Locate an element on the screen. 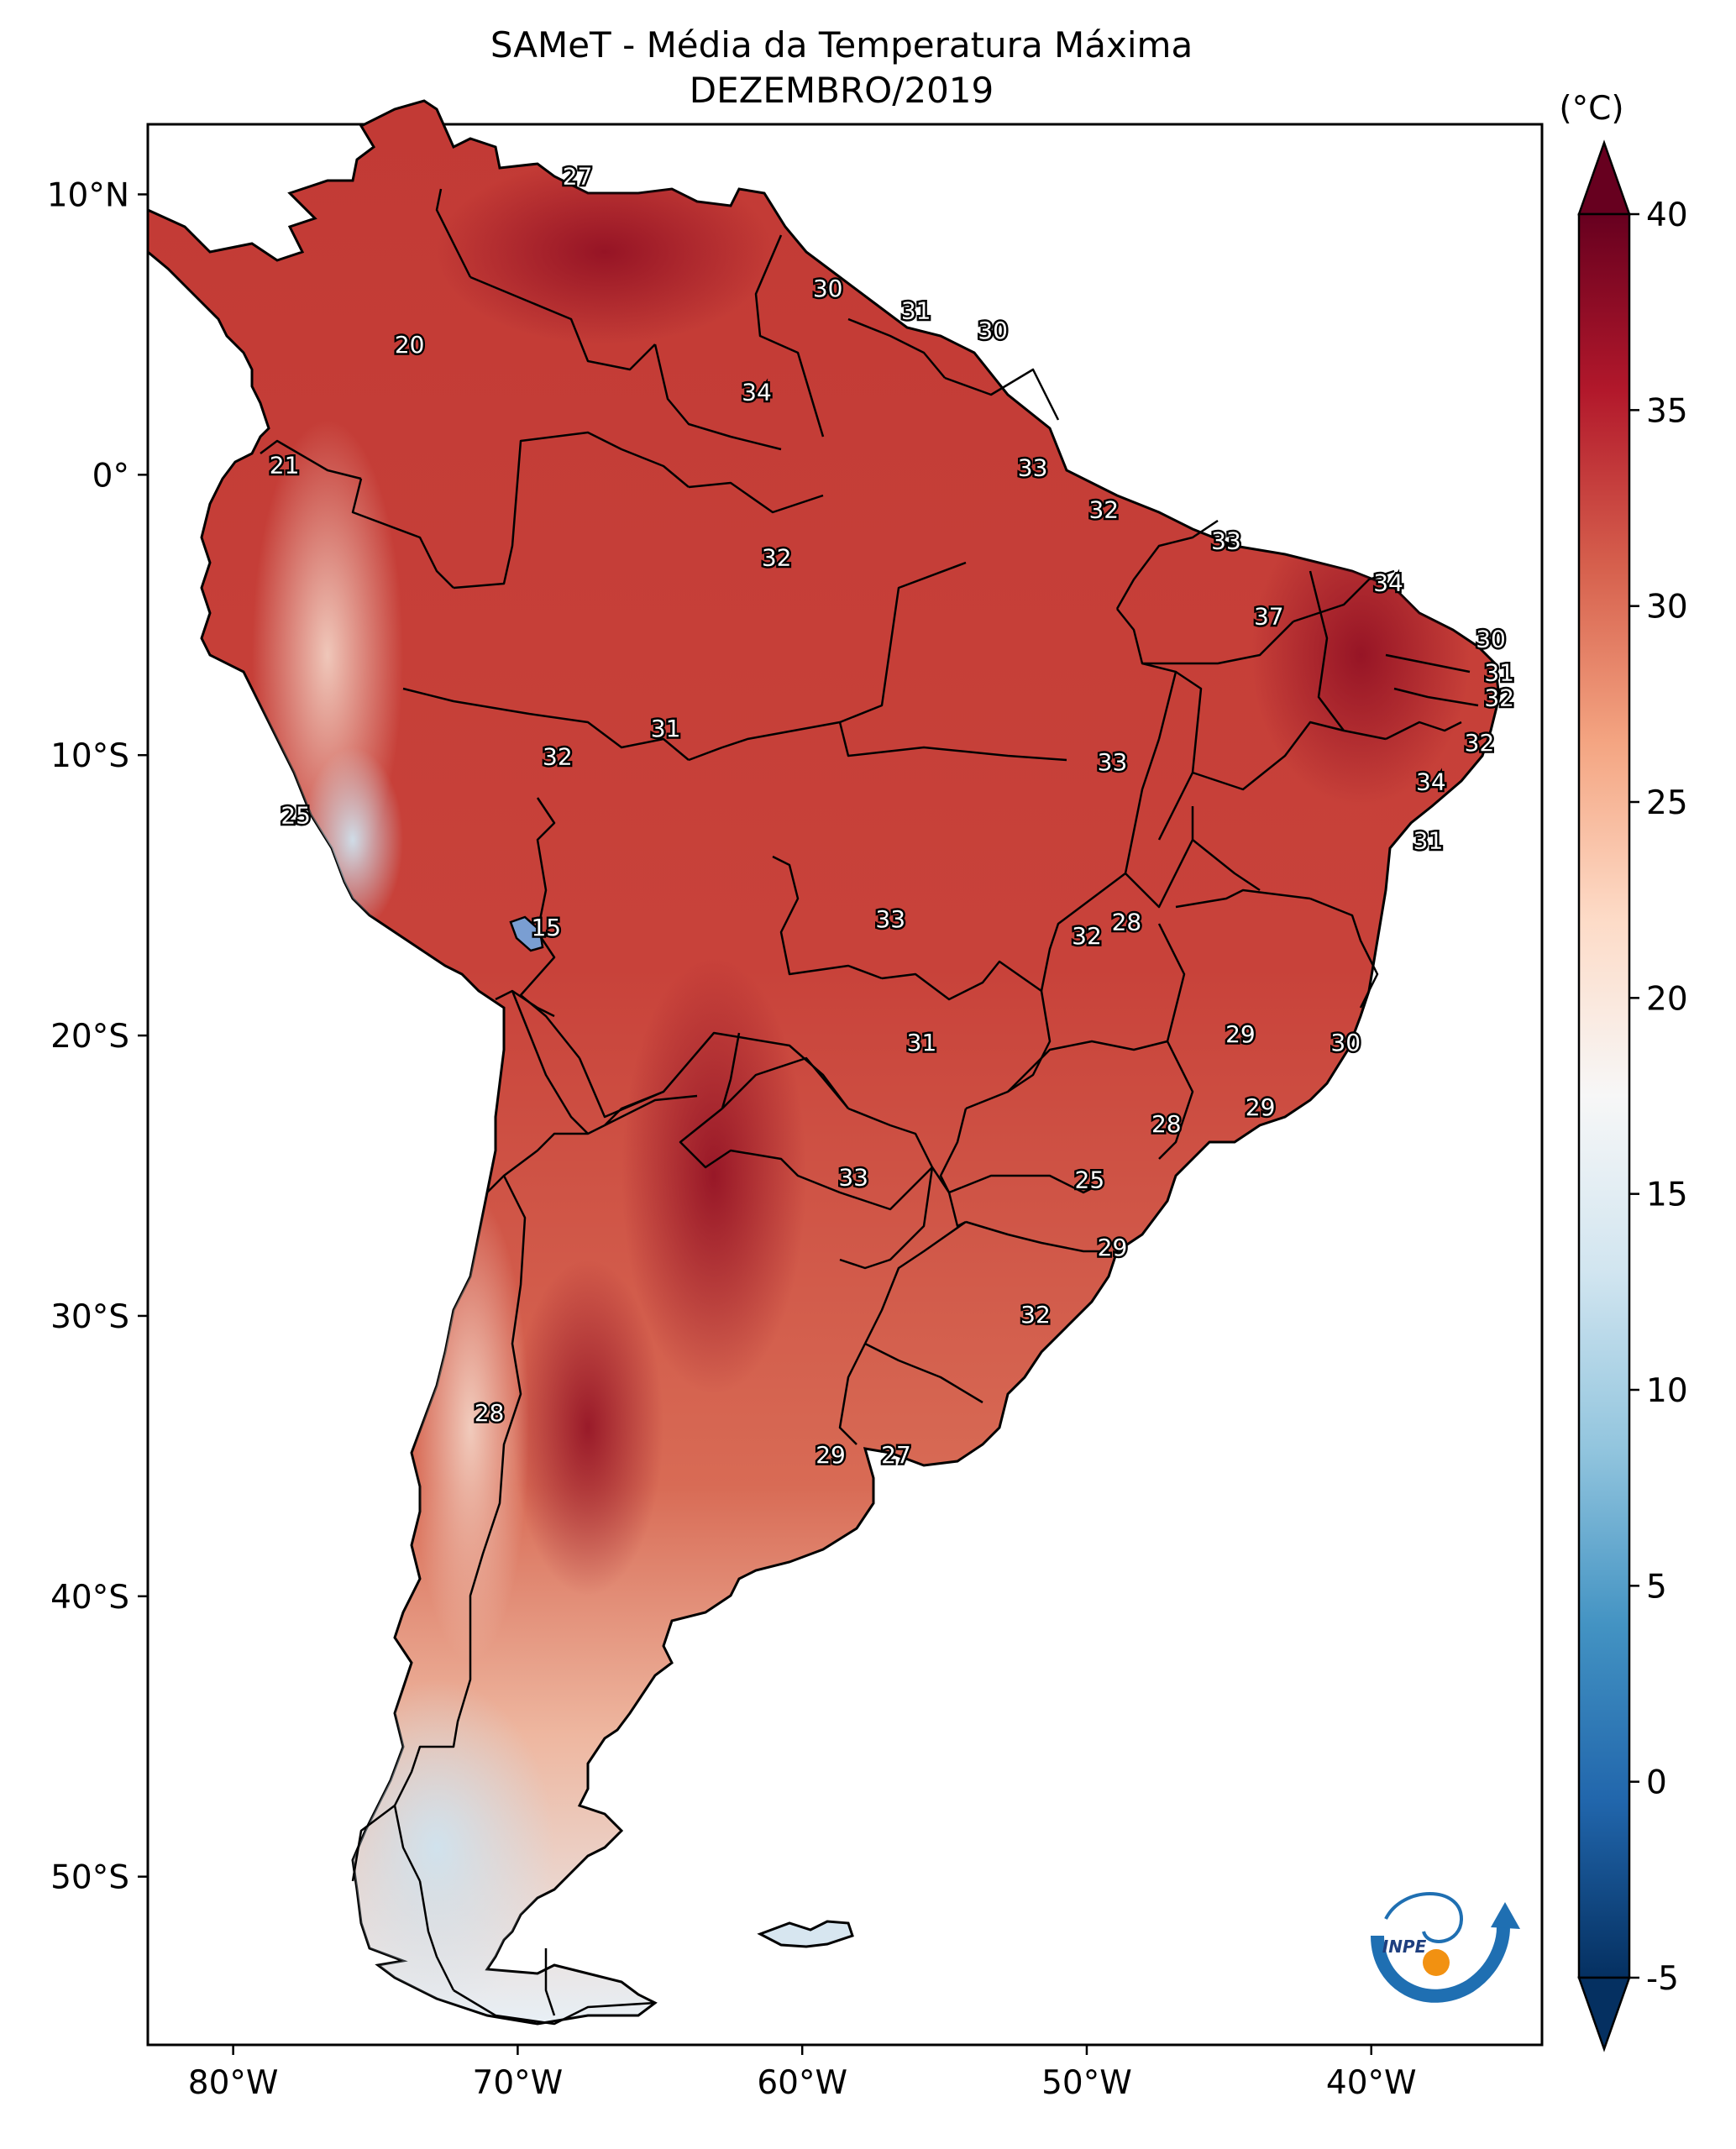 The image size is (1736, 2149). inpe-logo-dot is located at coordinates (1436, 1962).